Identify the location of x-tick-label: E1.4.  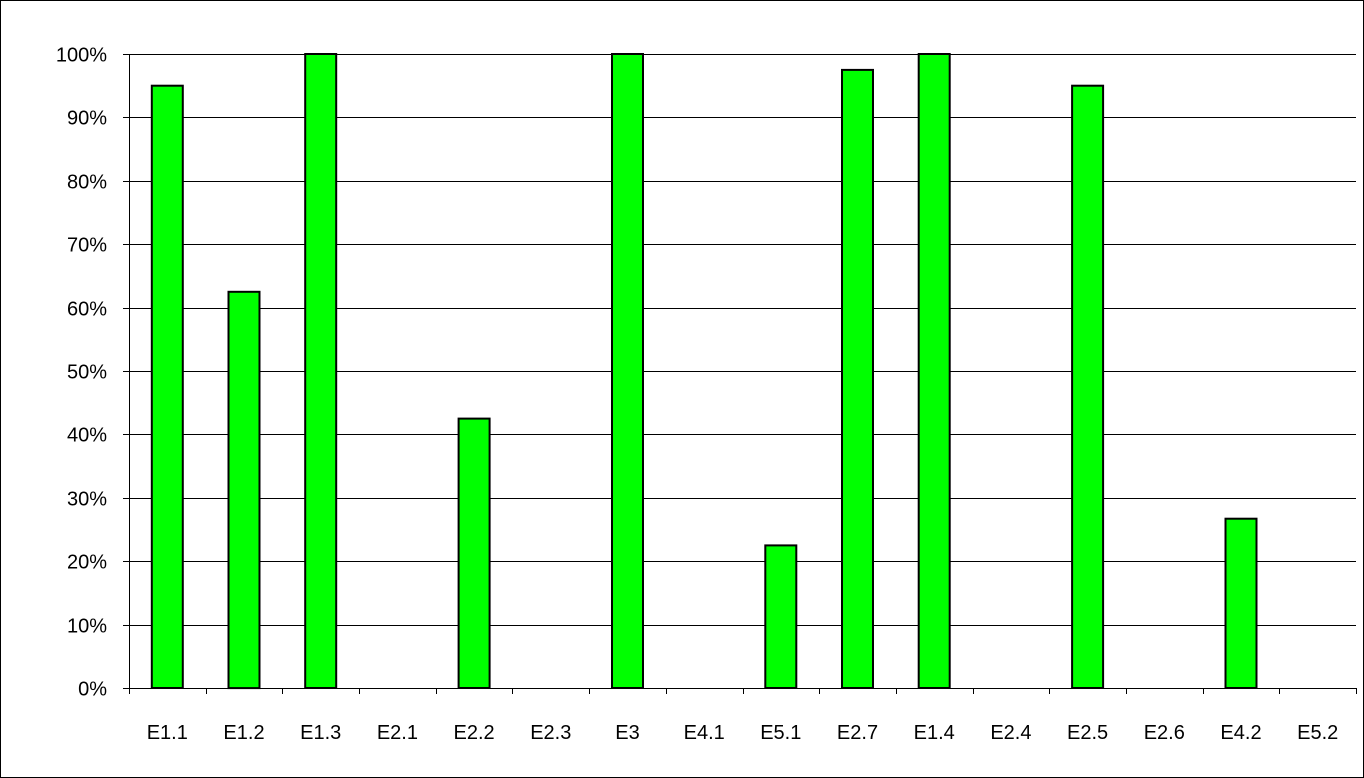
(934, 733).